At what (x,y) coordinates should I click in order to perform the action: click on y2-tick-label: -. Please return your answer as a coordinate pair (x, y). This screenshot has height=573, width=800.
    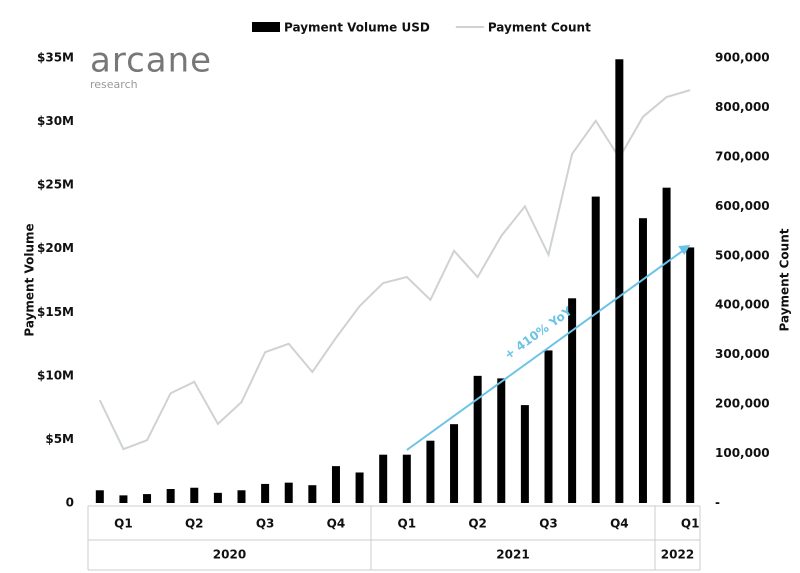
    Looking at the image, I should click on (717, 503).